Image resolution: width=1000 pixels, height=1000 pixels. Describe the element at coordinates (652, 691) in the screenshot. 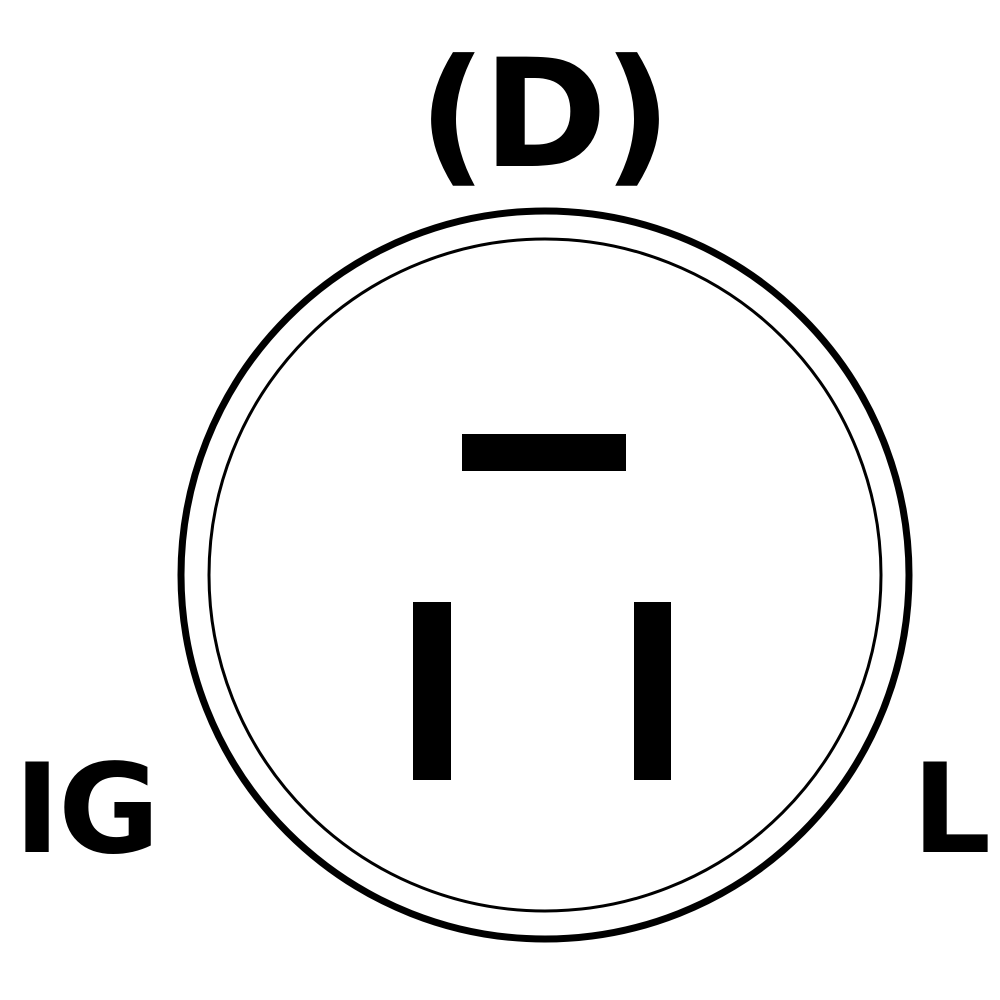

I see `terminal-l-pin` at that location.